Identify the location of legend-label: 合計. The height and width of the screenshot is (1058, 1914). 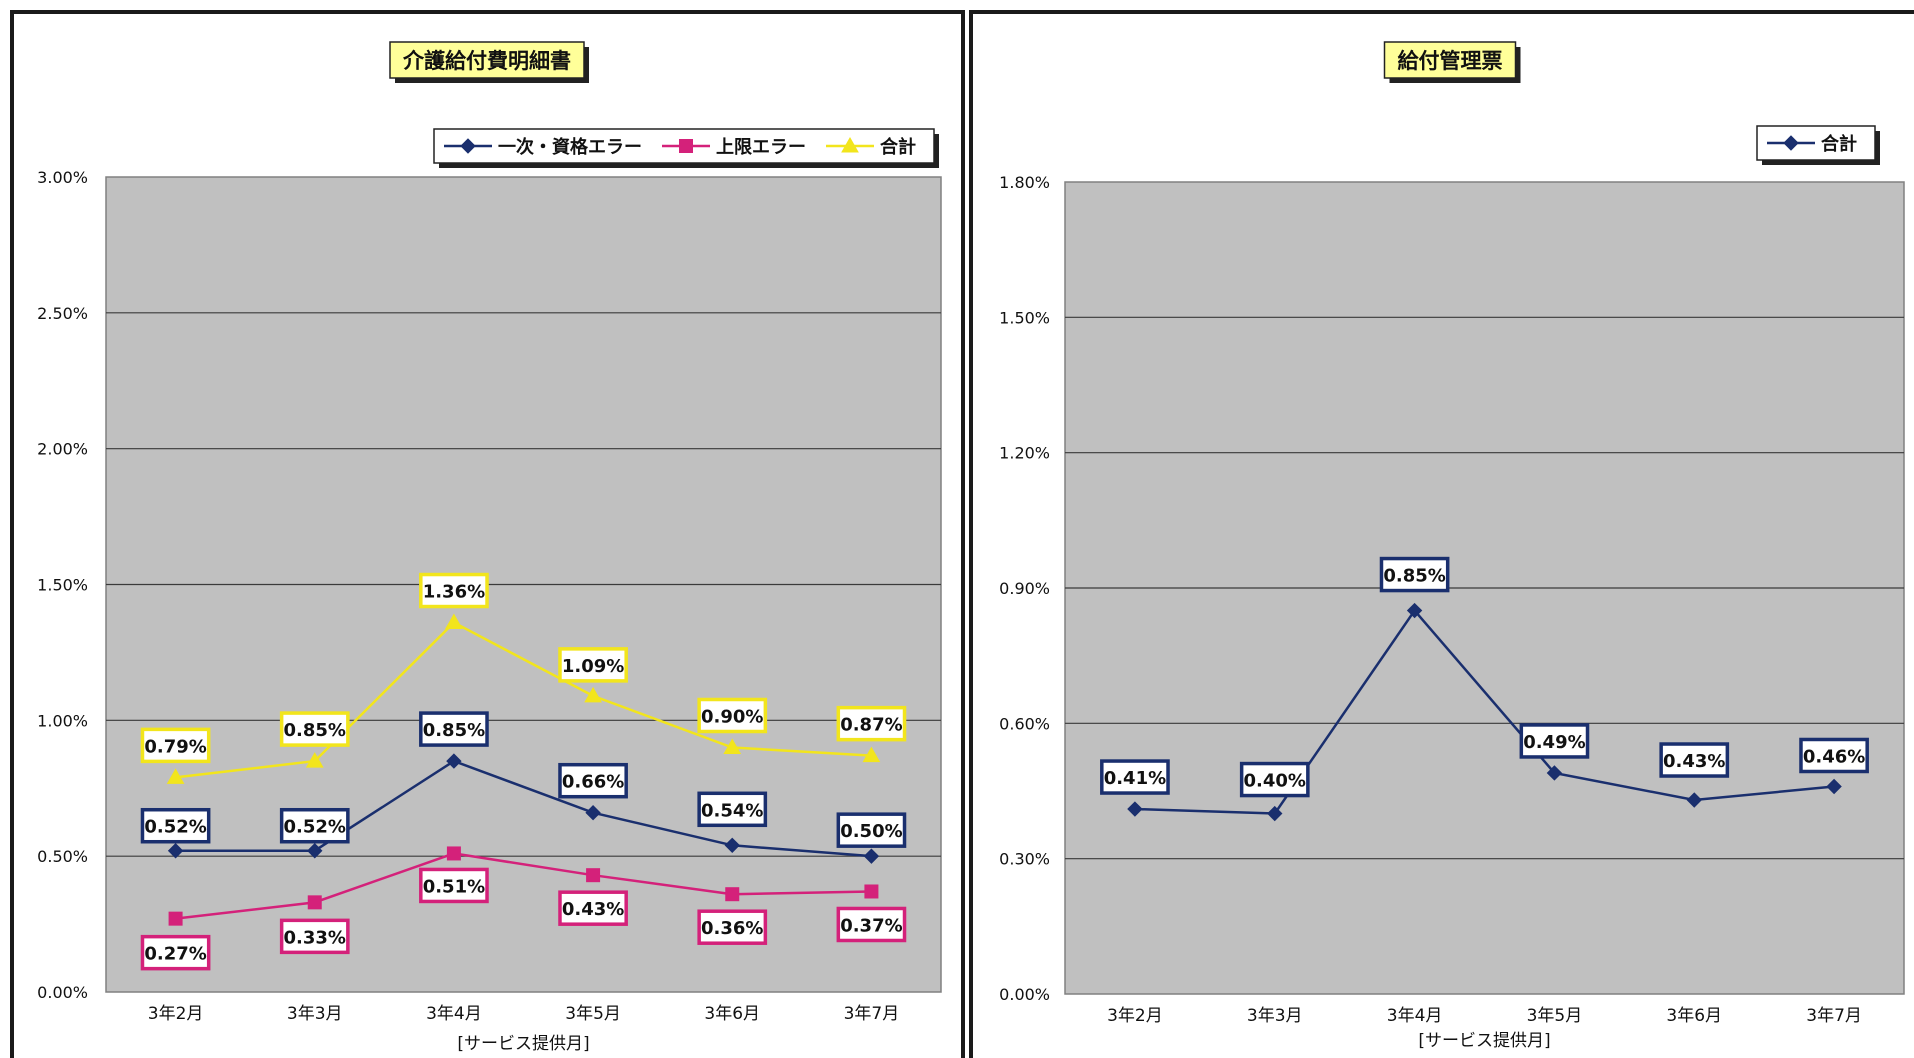
(898, 147).